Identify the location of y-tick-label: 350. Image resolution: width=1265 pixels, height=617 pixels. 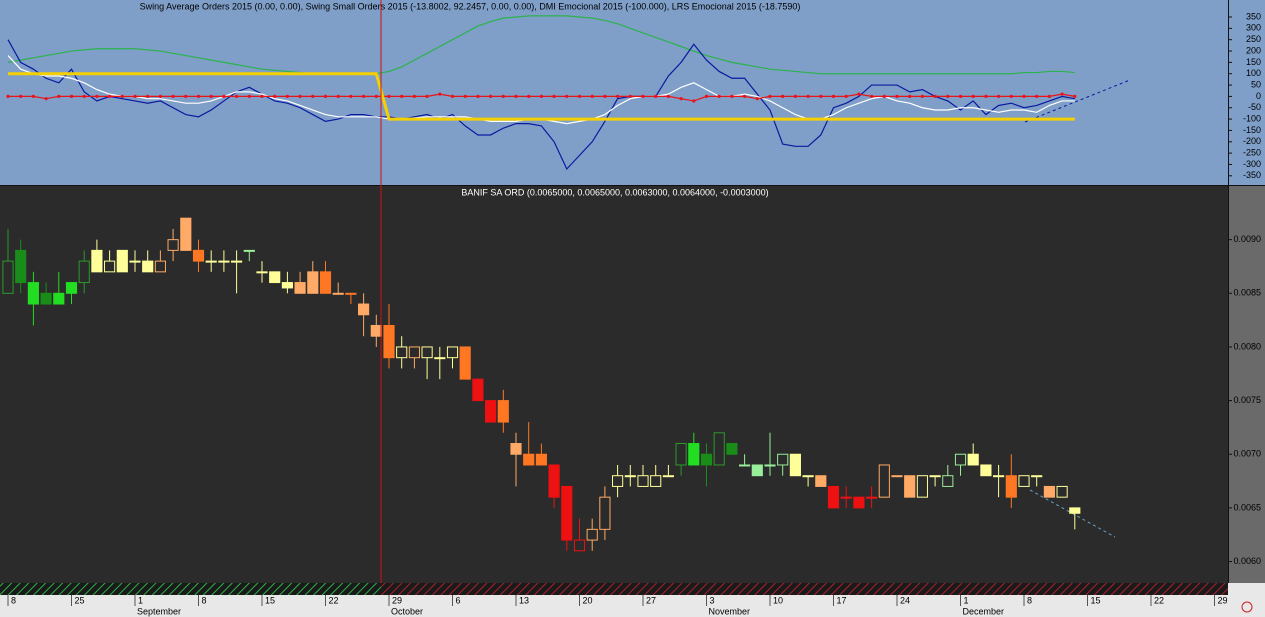
(1253, 16).